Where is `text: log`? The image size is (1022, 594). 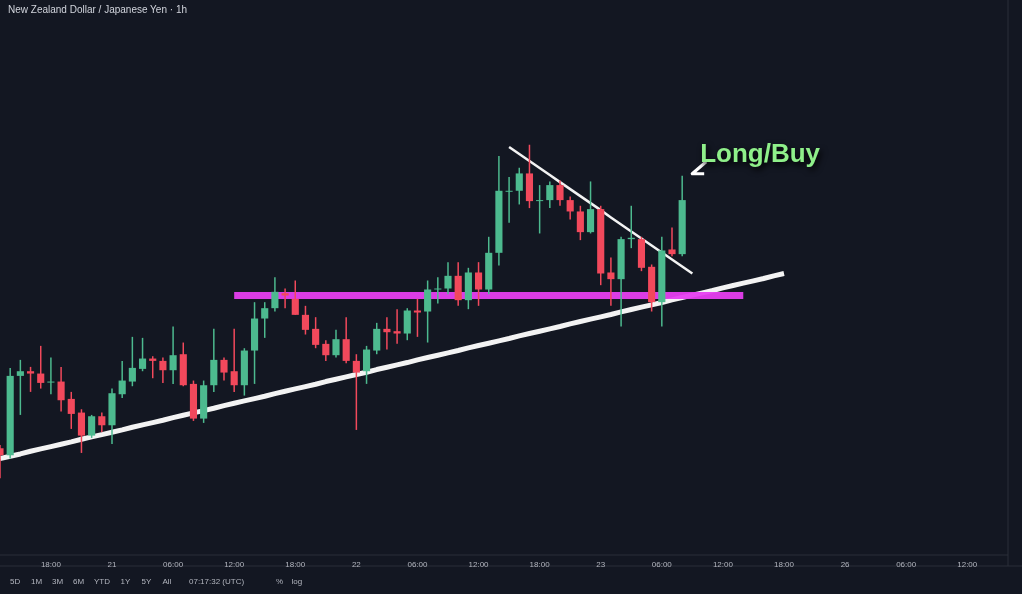
text: log is located at coordinates (297, 581).